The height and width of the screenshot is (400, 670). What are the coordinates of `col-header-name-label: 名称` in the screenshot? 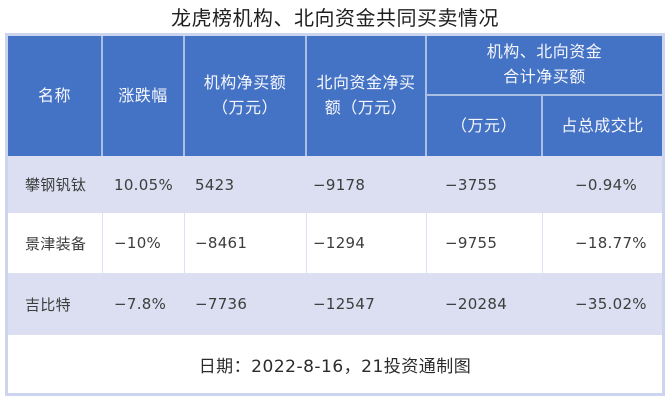 It's located at (54, 95).